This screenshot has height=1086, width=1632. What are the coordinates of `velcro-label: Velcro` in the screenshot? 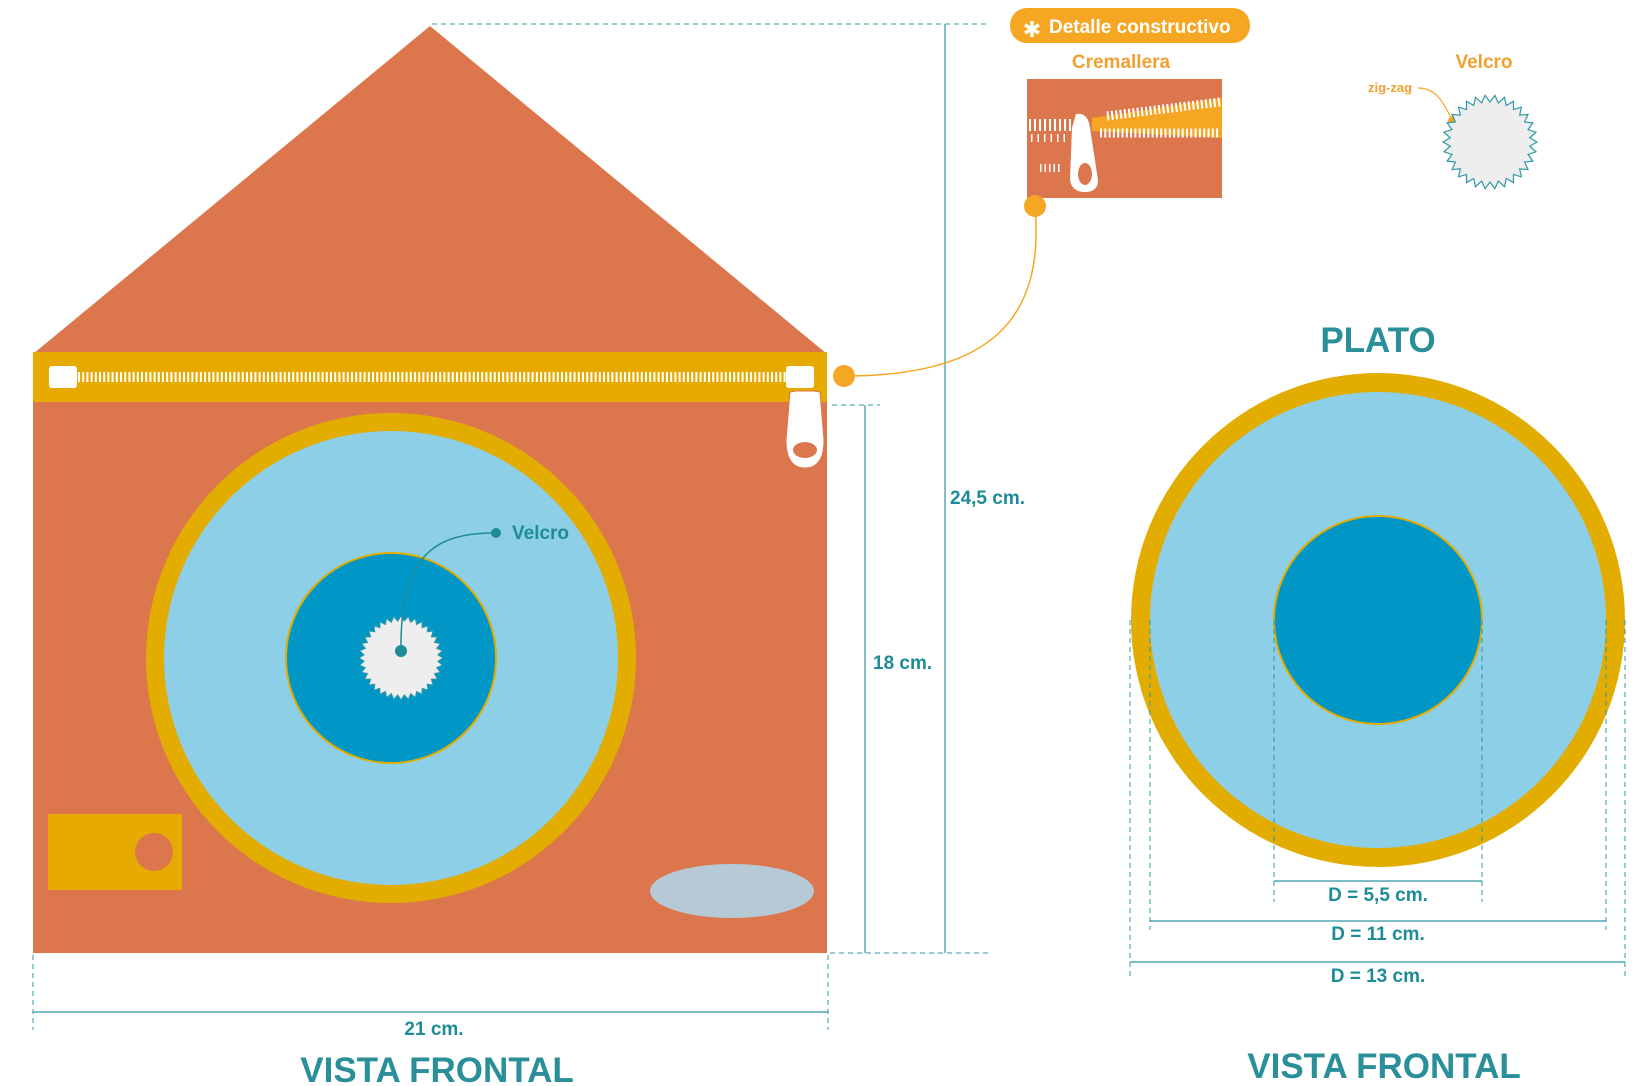 It's located at (540, 533).